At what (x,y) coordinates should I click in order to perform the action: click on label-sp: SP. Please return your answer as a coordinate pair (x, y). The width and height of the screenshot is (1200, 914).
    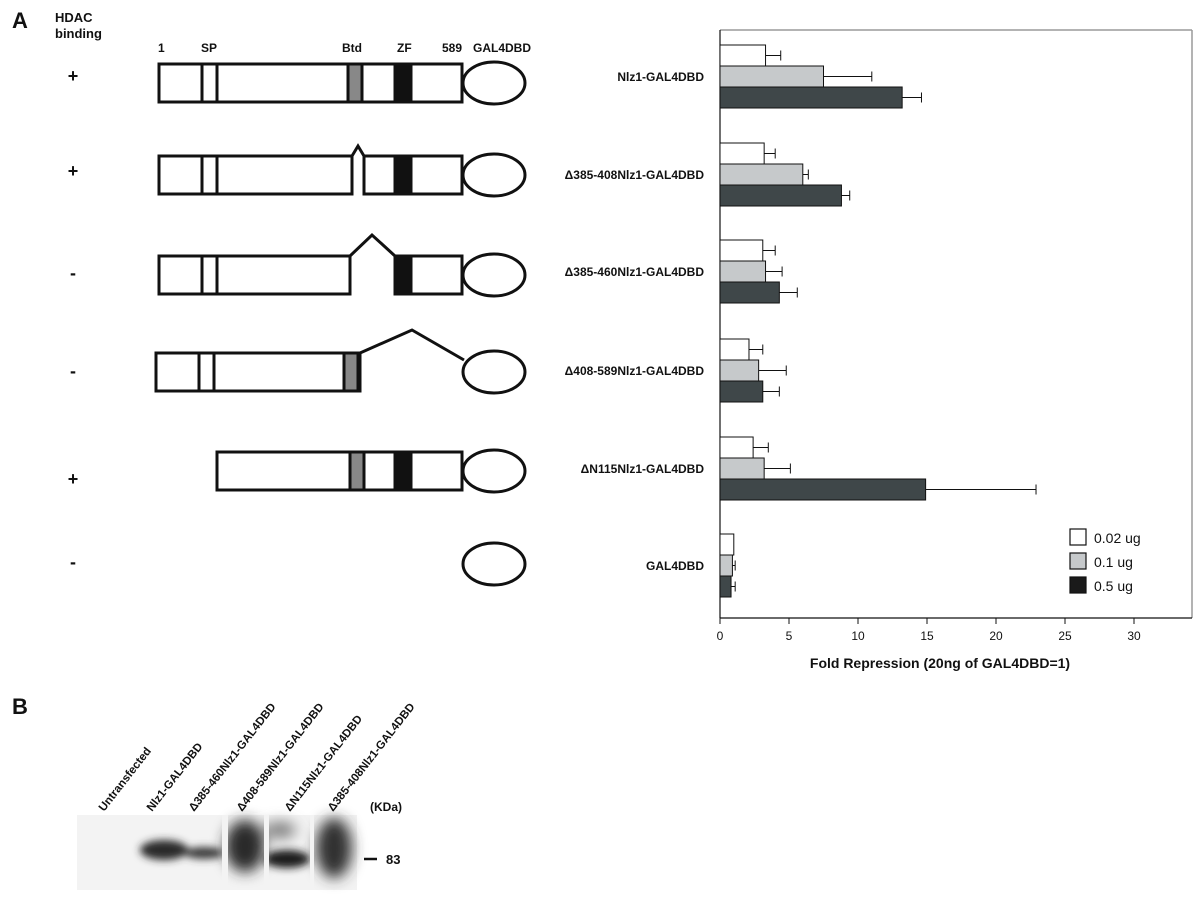
    Looking at the image, I should click on (209, 48).